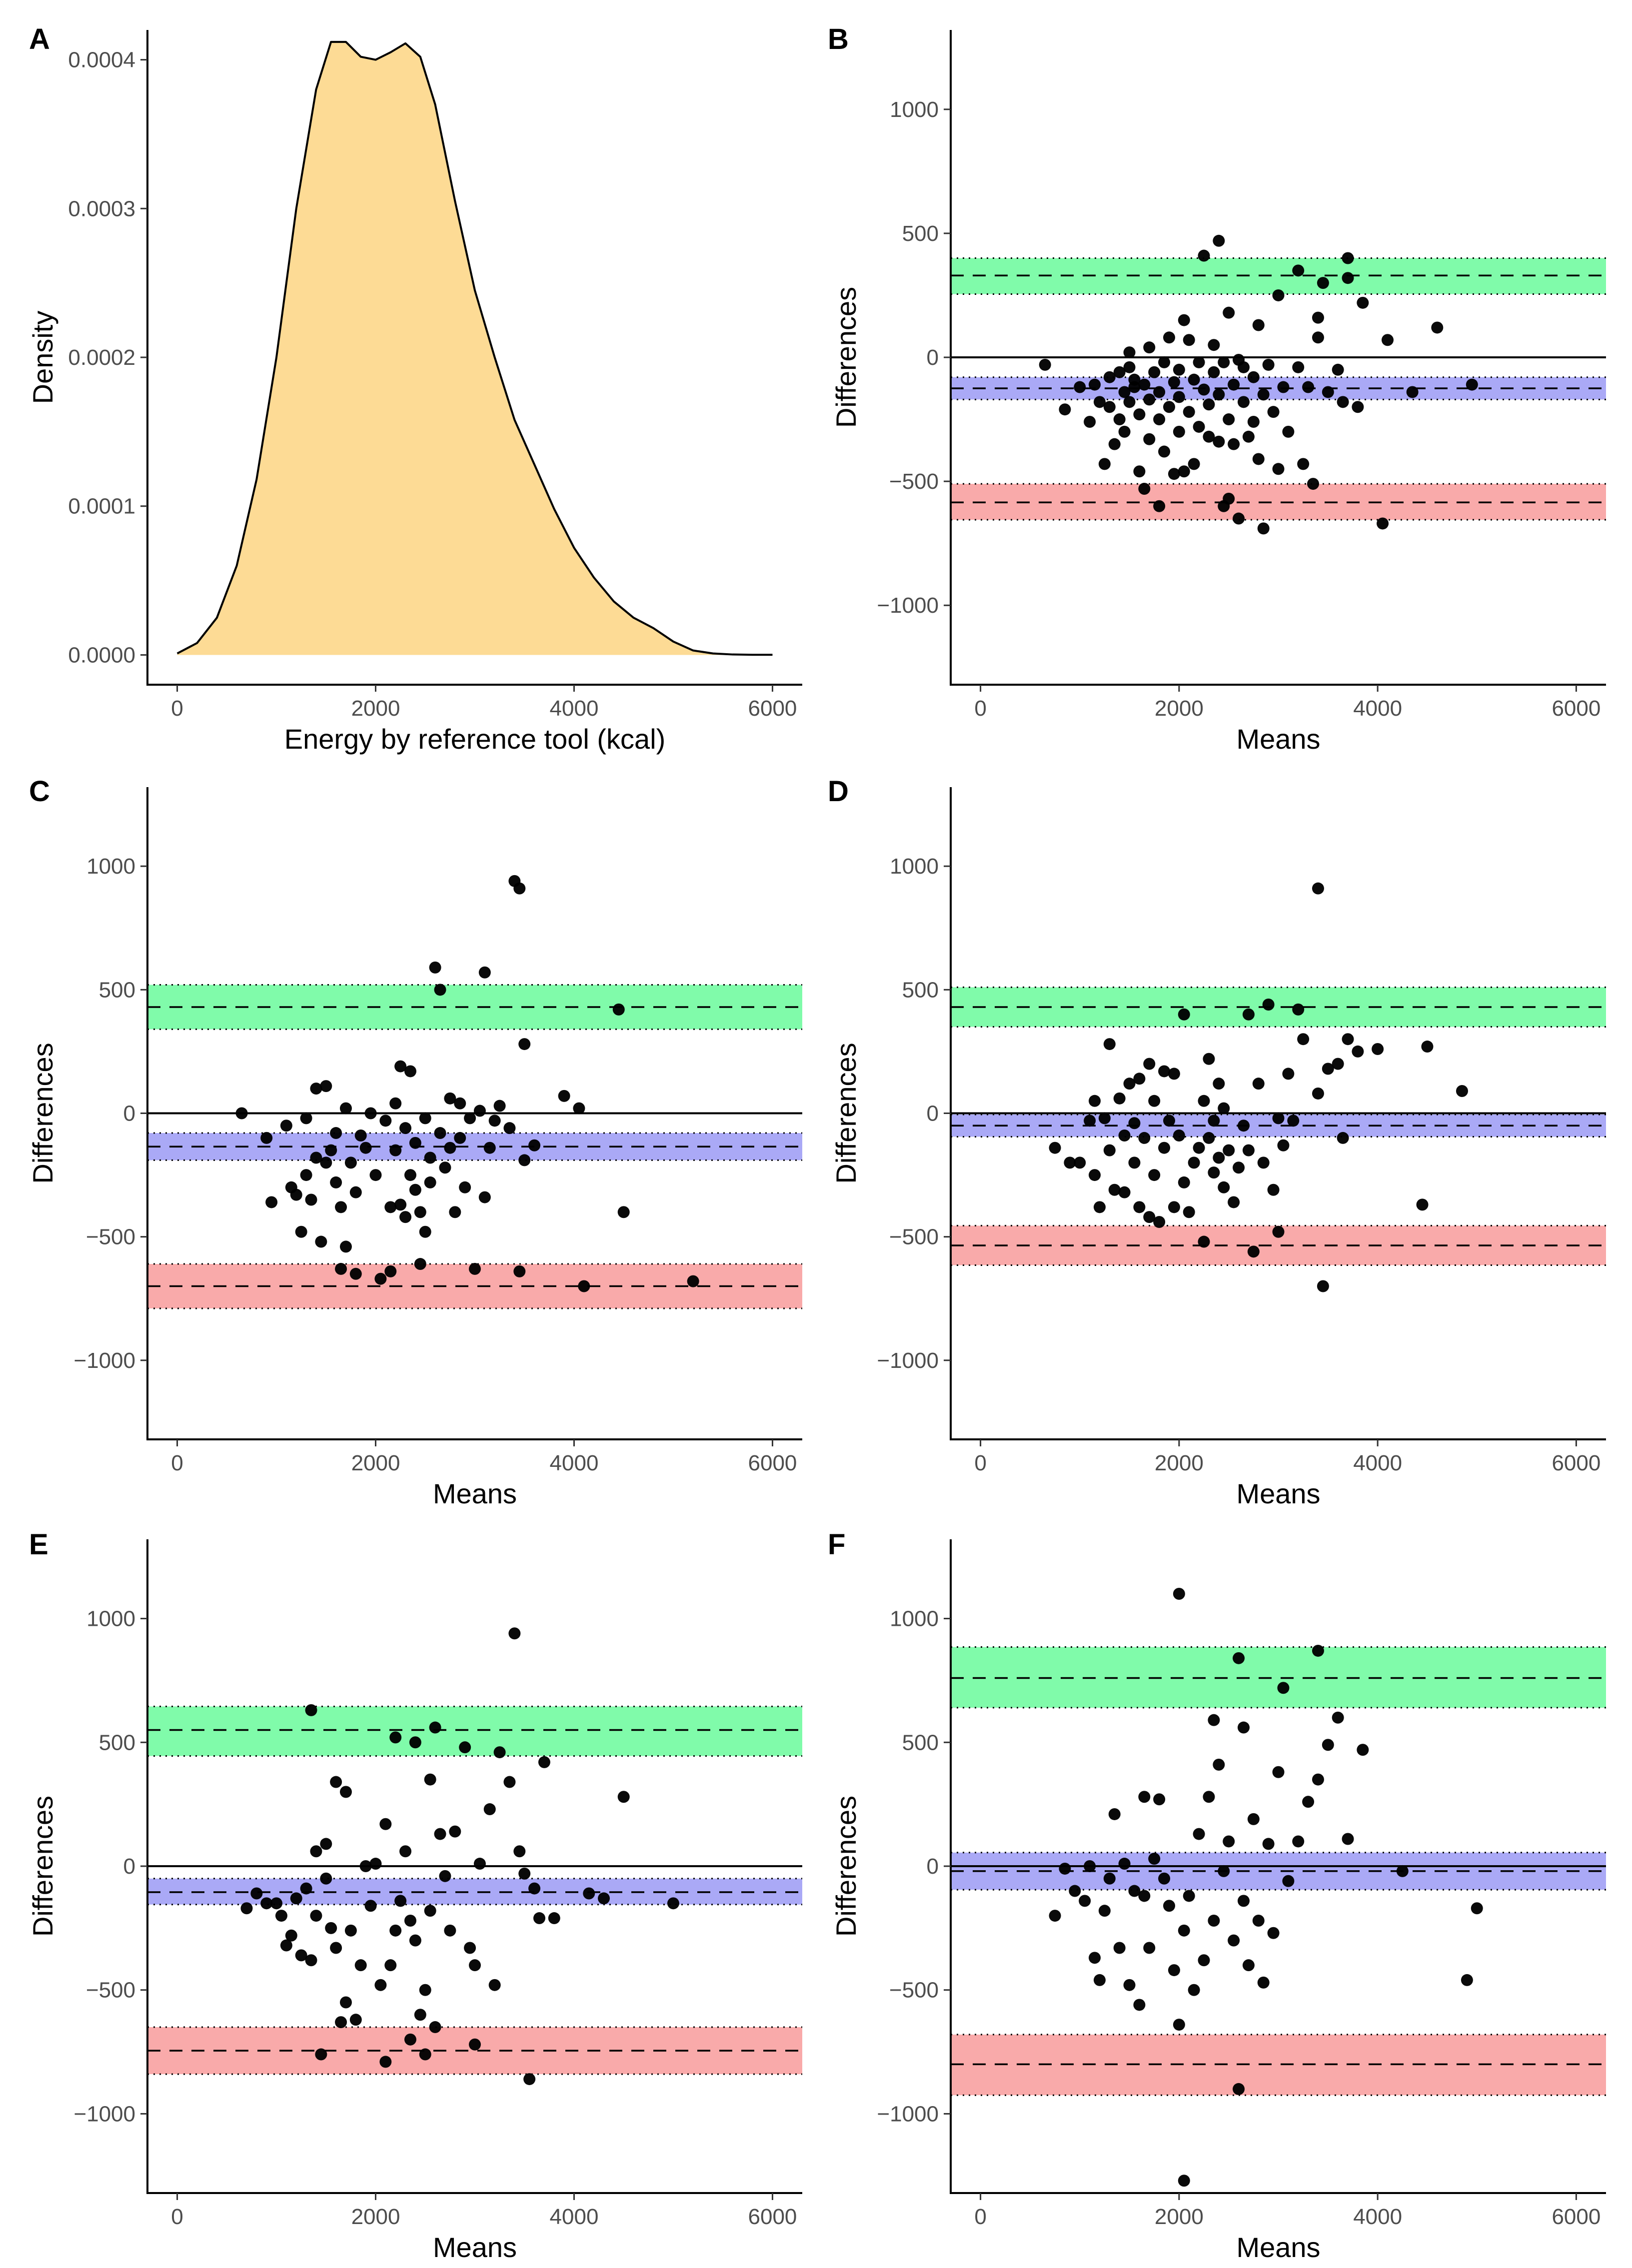 This screenshot has height=2268, width=1632. I want to click on panel-label-c: C, so click(39, 792).